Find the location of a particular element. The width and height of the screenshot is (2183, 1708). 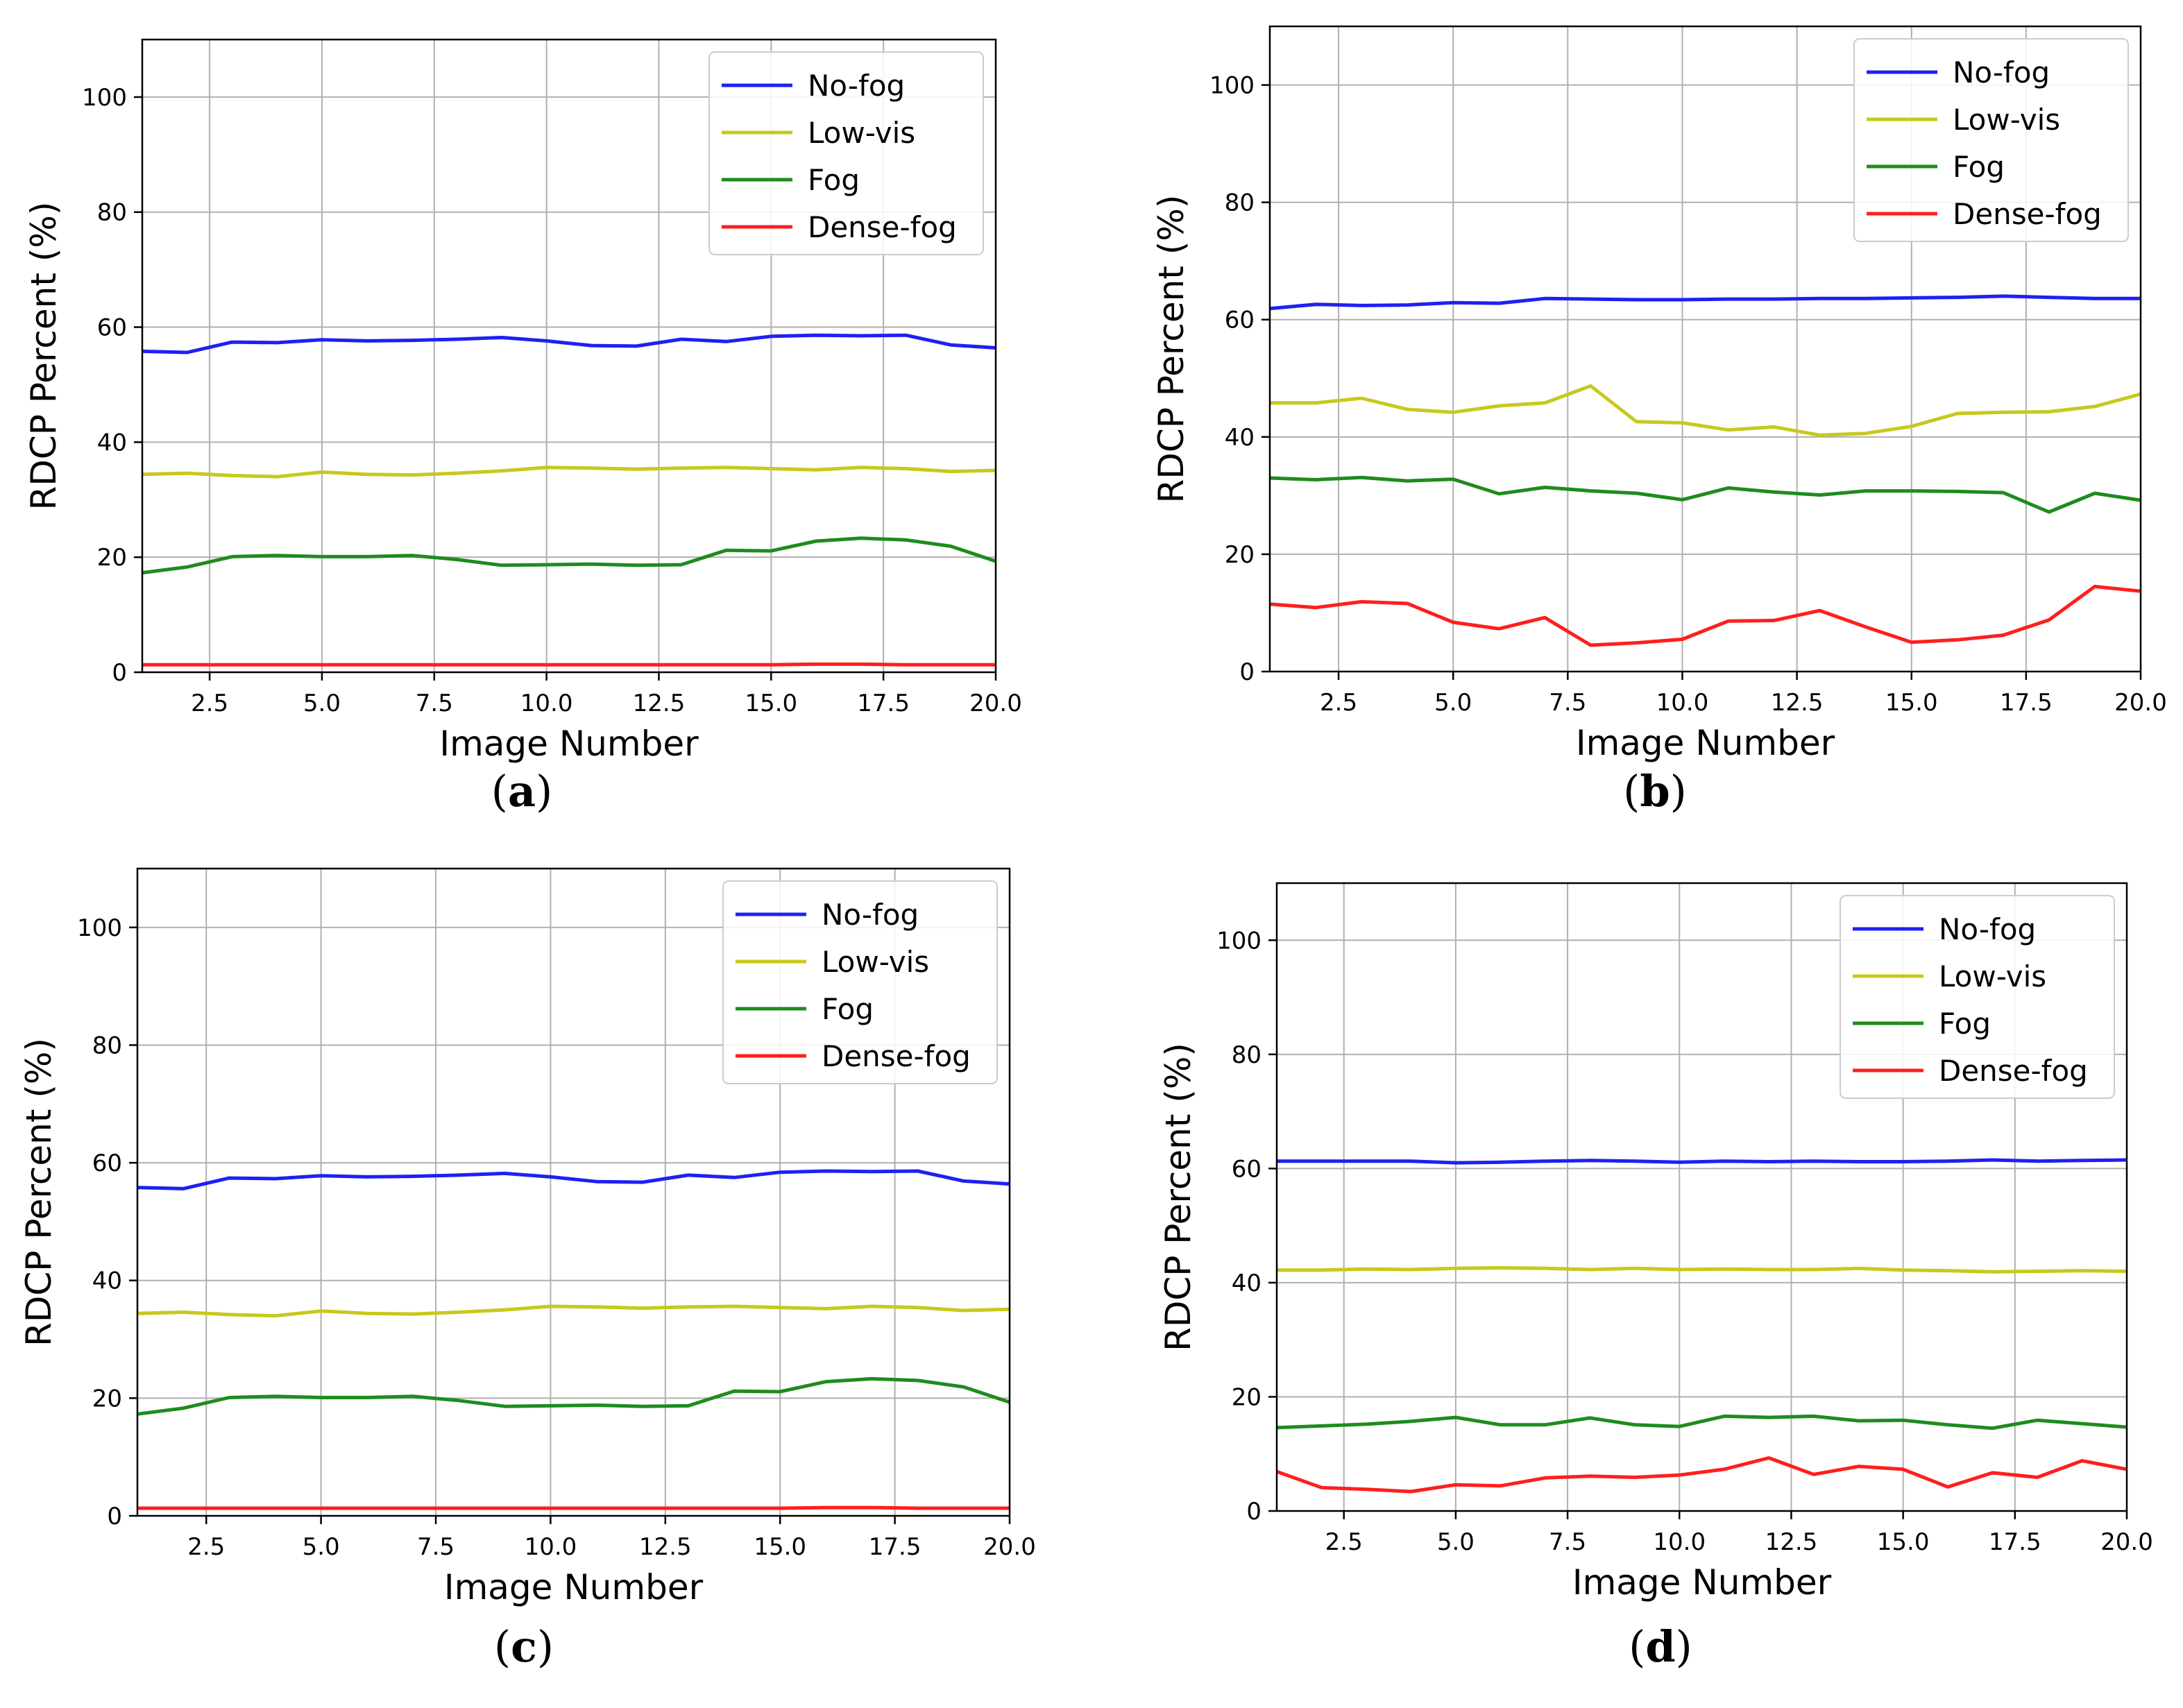

panel-caption: (c) is located at coordinates (524, 1646).